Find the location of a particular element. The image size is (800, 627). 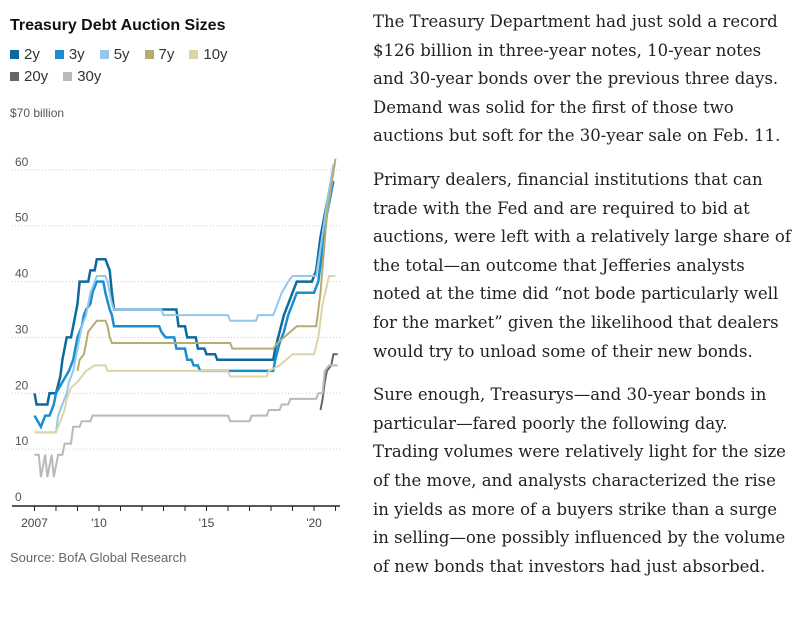

series-line-2y is located at coordinates (184, 287).